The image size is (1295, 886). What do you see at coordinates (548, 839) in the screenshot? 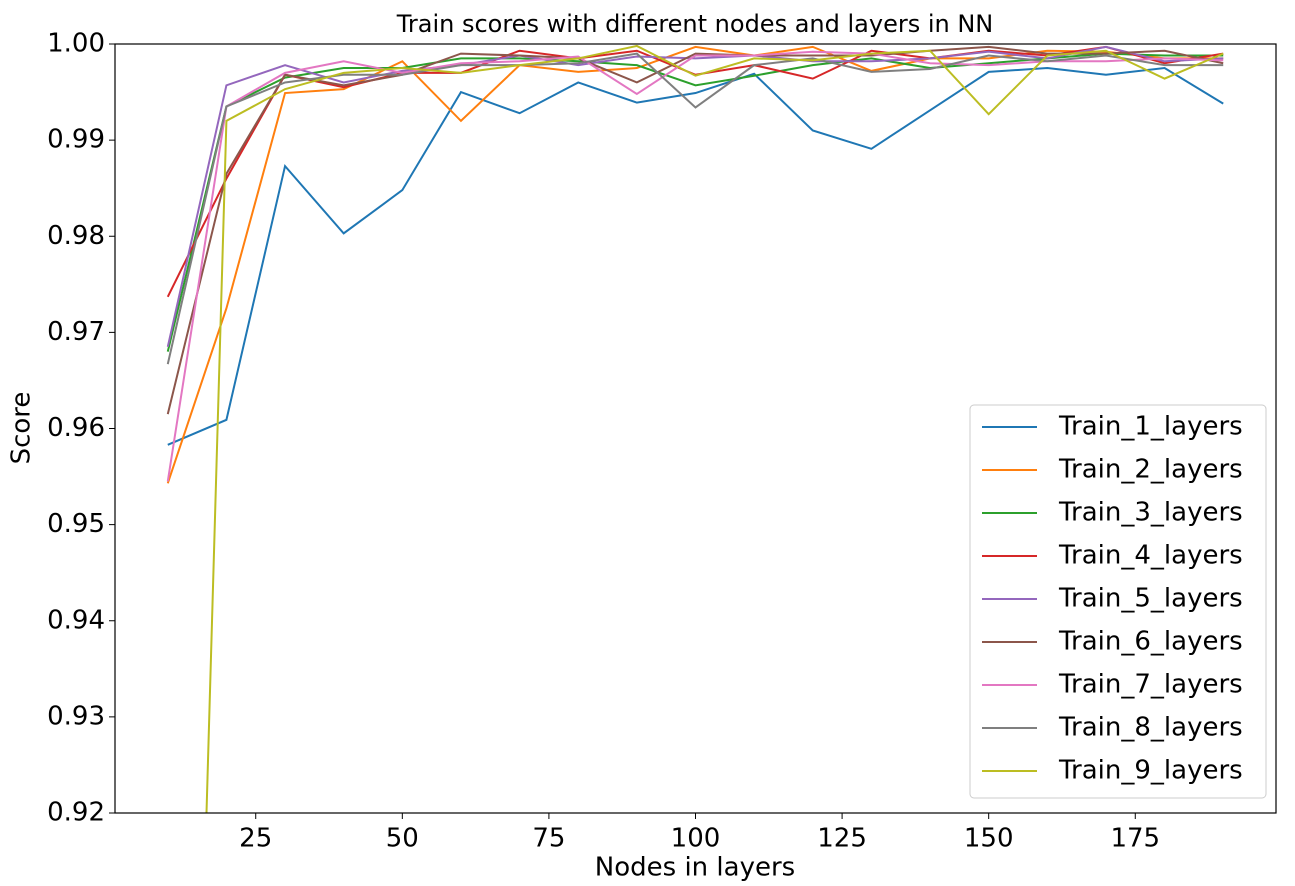
I see `x-tick-label: 75` at bounding box center [548, 839].